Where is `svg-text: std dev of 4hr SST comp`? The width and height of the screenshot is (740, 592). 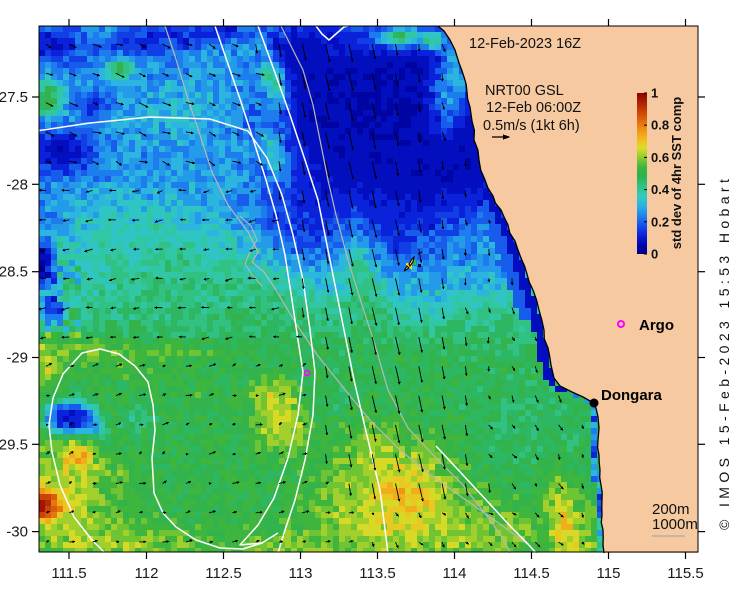
svg-text: std dev of 4hr SST comp is located at coordinates (676, 173).